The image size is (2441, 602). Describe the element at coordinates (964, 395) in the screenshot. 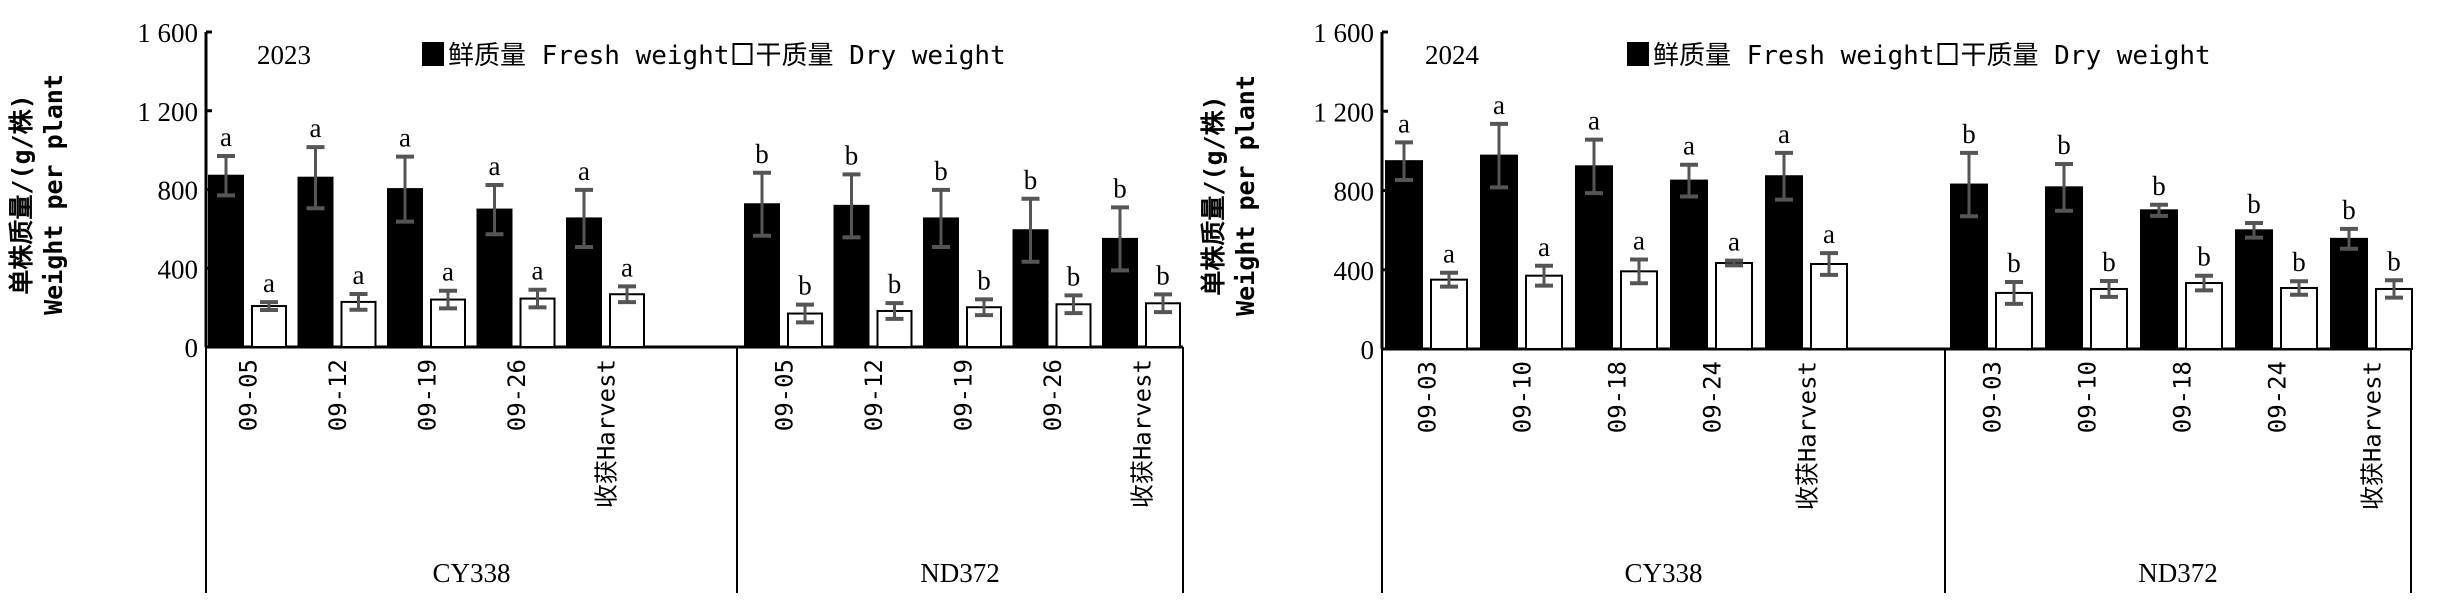

I see `category-label: 09-19` at that location.